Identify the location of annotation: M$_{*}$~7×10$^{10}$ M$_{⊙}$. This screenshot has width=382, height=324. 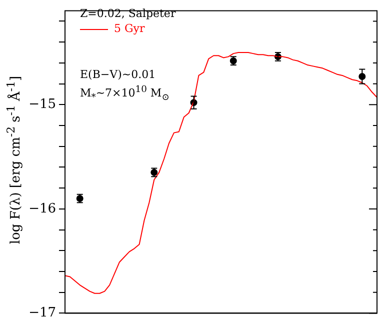
(125, 93).